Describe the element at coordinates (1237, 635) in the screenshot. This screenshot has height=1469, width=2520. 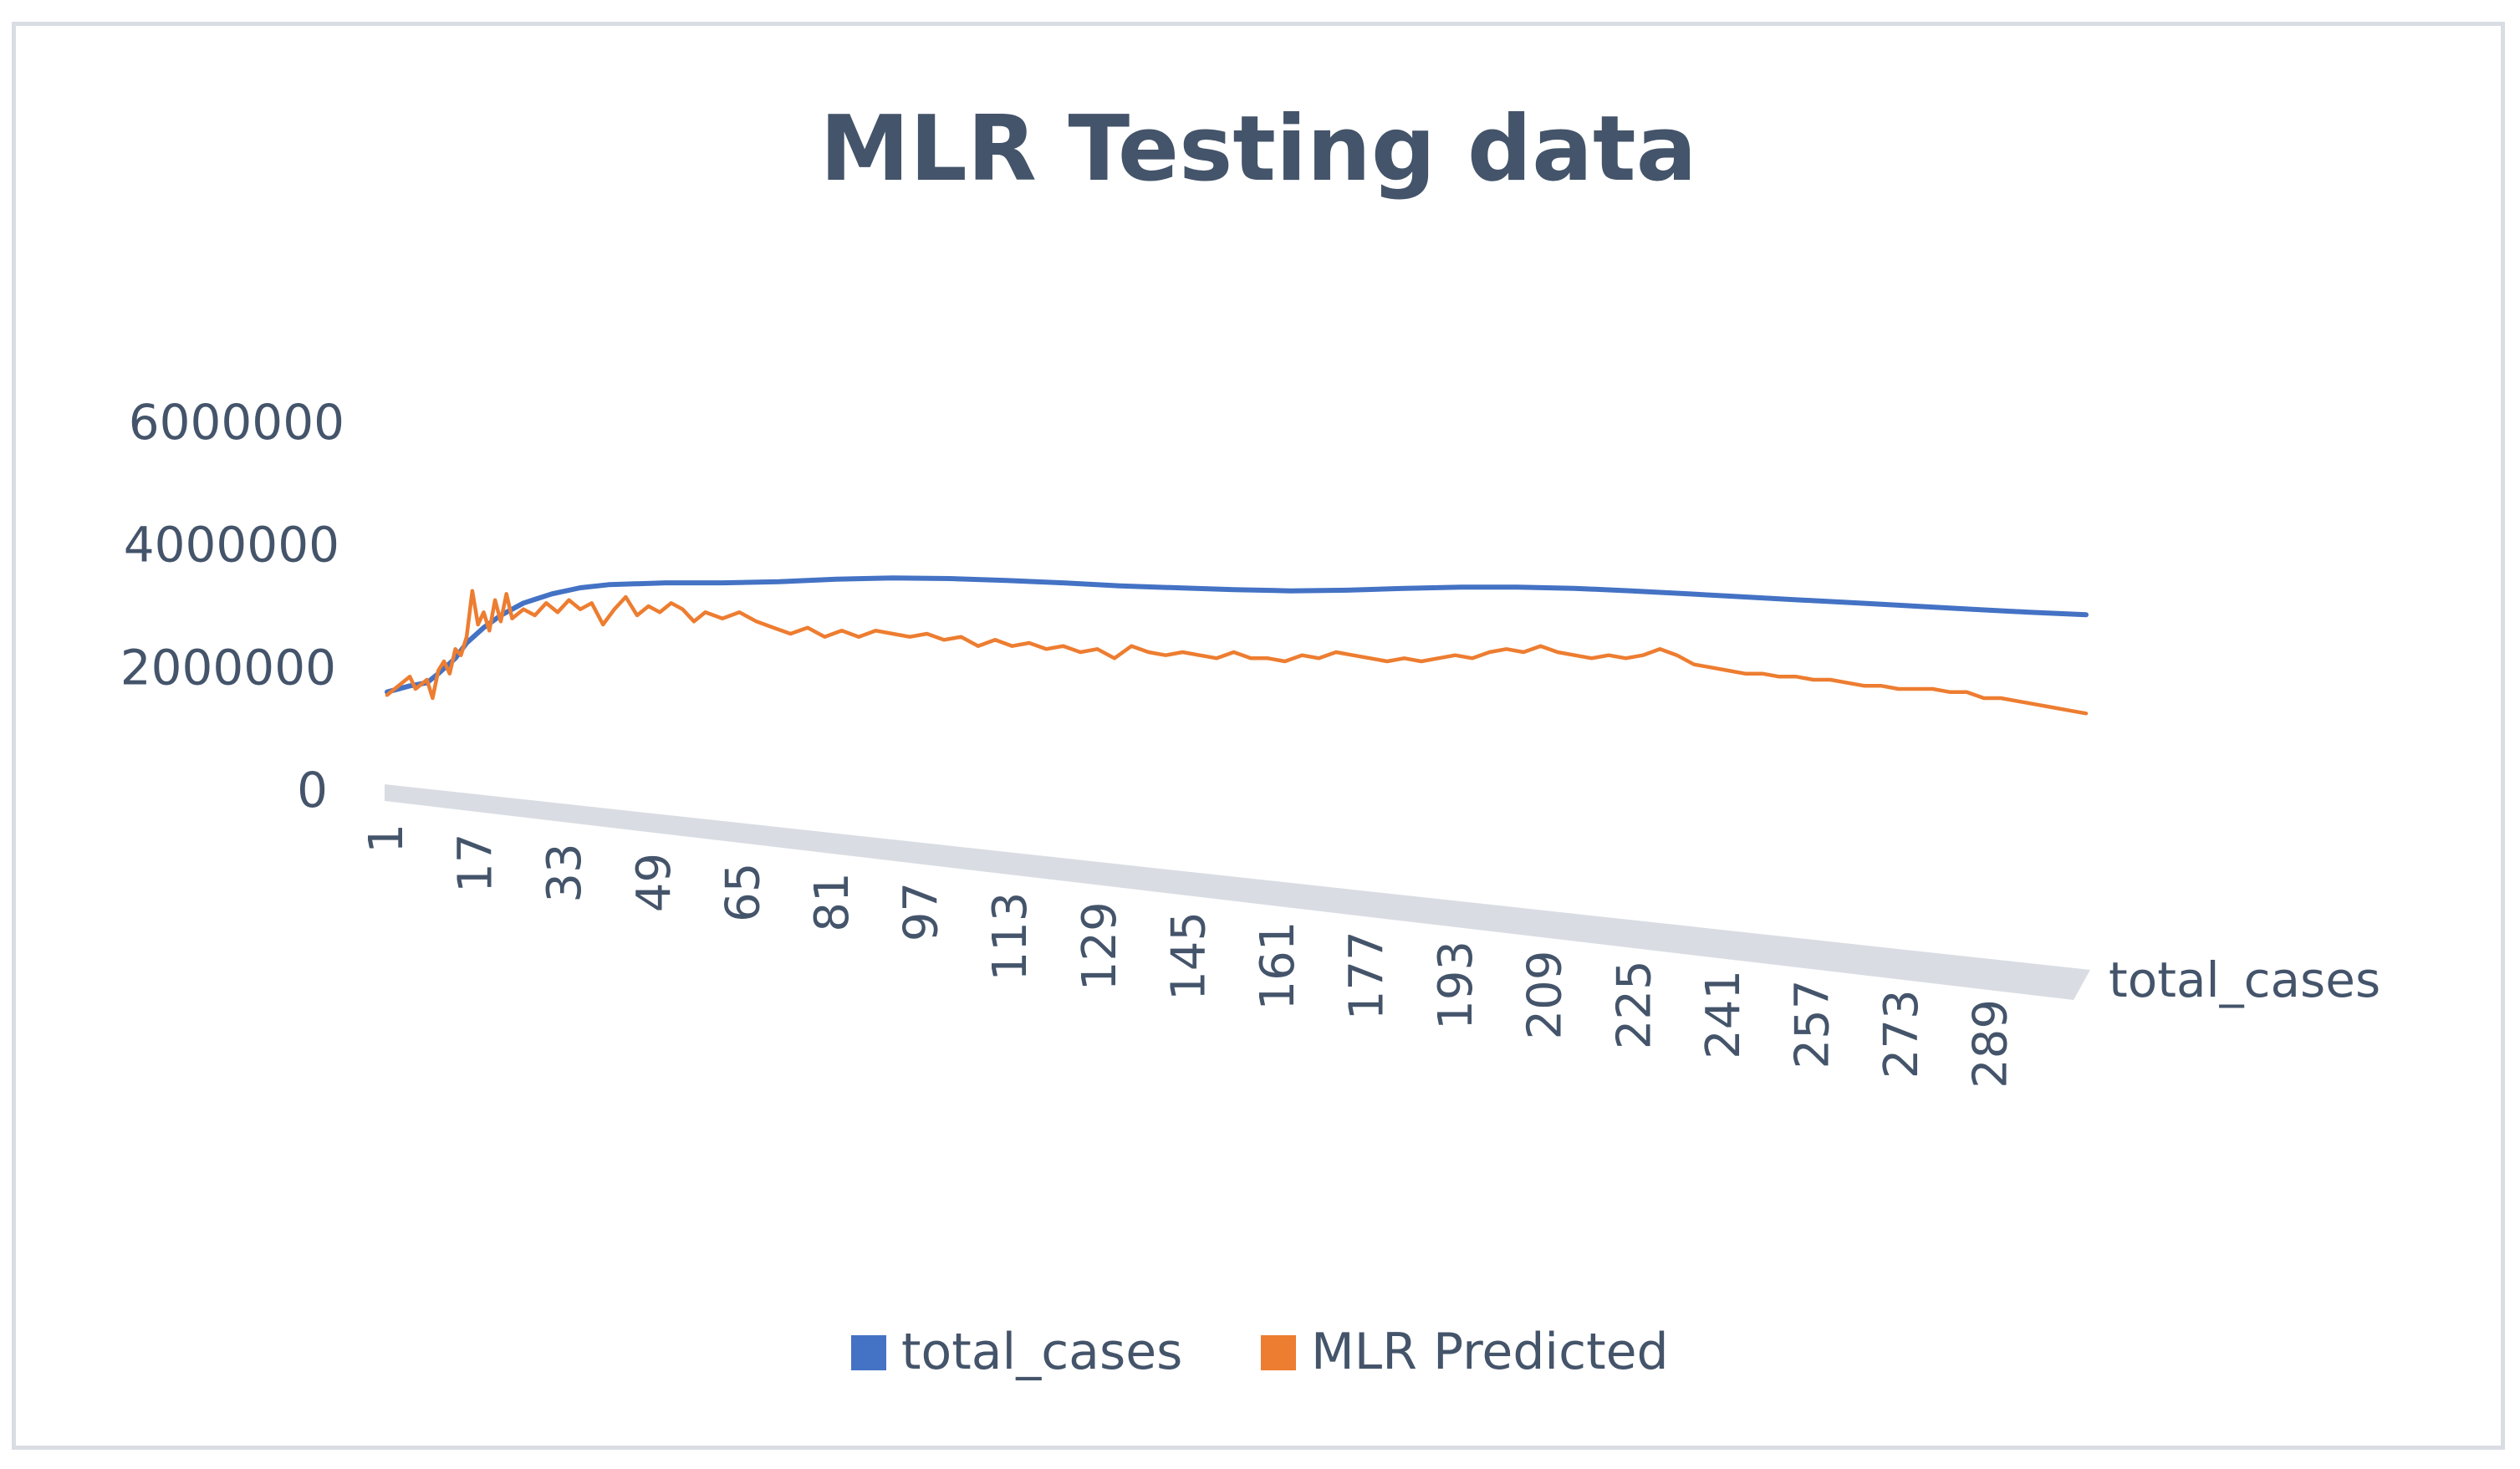
I see `series-line-total-cases` at that location.